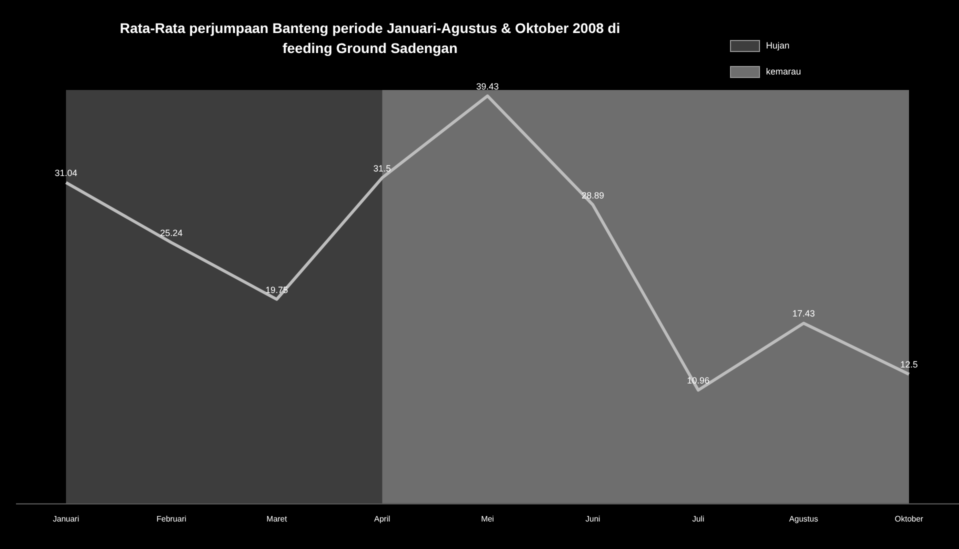  Describe the element at coordinates (370, 38) in the screenshot. I see `chart-title: Rata-Rata perjumpaan Banteng periode Januari-Agustus & Oktober 2008 di feeding Ground Sadengan` at that location.